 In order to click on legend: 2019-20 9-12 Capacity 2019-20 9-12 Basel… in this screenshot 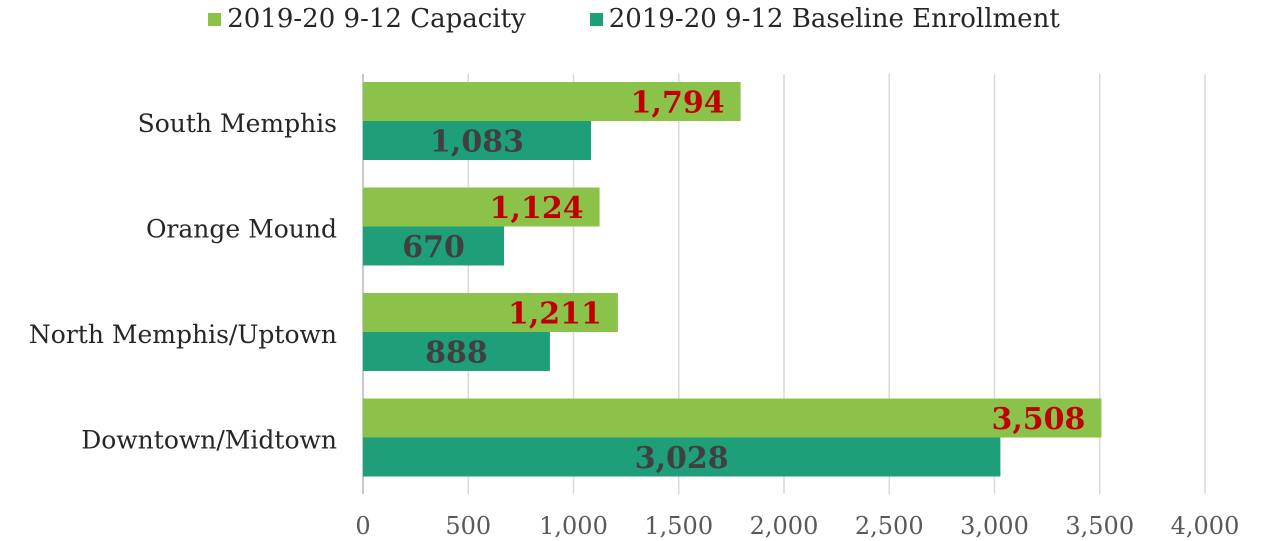, I will do `click(634, 19)`.